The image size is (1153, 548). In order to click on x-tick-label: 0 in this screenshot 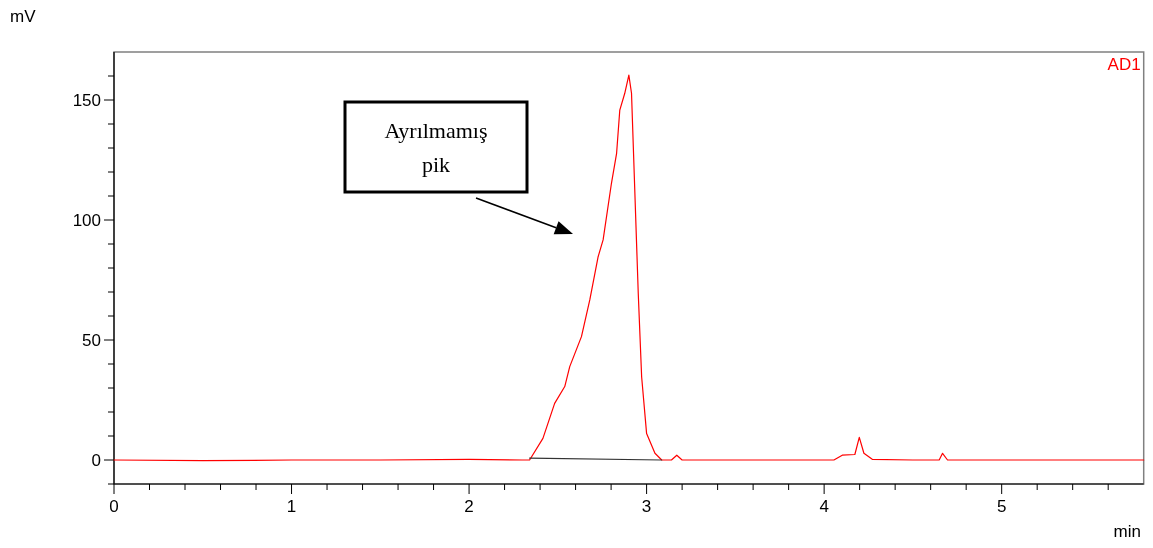, I will do `click(114, 506)`.